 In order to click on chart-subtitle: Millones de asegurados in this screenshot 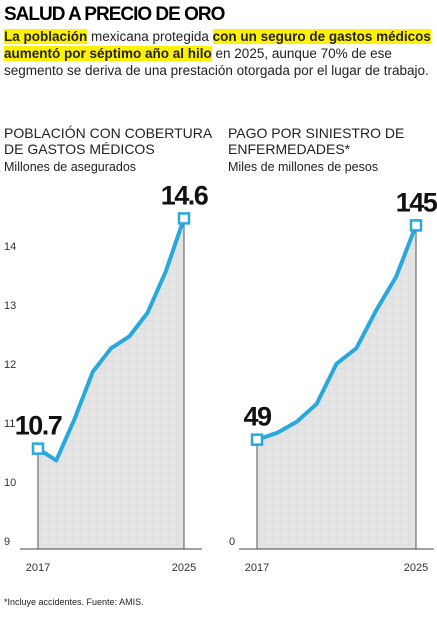, I will do `click(70, 167)`.